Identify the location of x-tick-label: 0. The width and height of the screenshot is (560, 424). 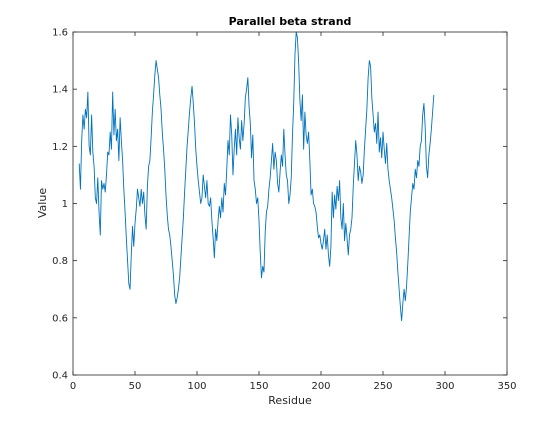
(73, 386).